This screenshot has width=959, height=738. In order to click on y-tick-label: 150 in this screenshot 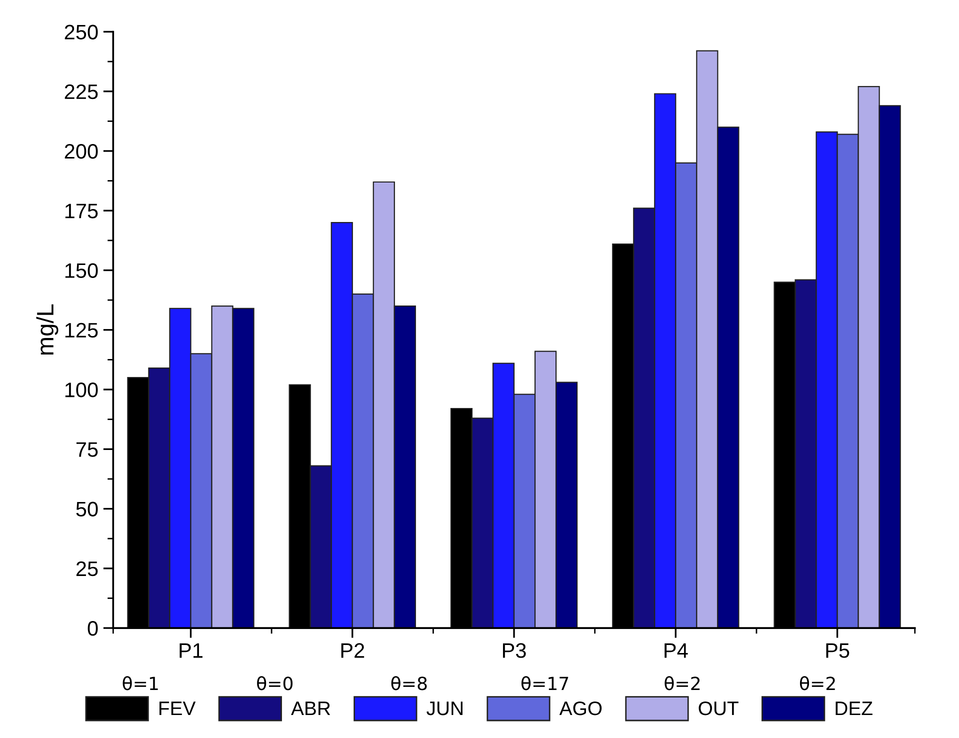, I will do `click(81, 270)`.